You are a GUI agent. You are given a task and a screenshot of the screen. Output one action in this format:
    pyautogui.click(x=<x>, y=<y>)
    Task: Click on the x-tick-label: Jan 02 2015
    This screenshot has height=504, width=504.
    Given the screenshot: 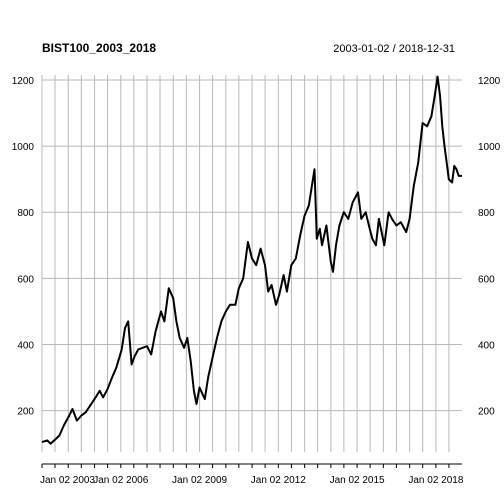 What is the action you would take?
    pyautogui.click(x=357, y=480)
    